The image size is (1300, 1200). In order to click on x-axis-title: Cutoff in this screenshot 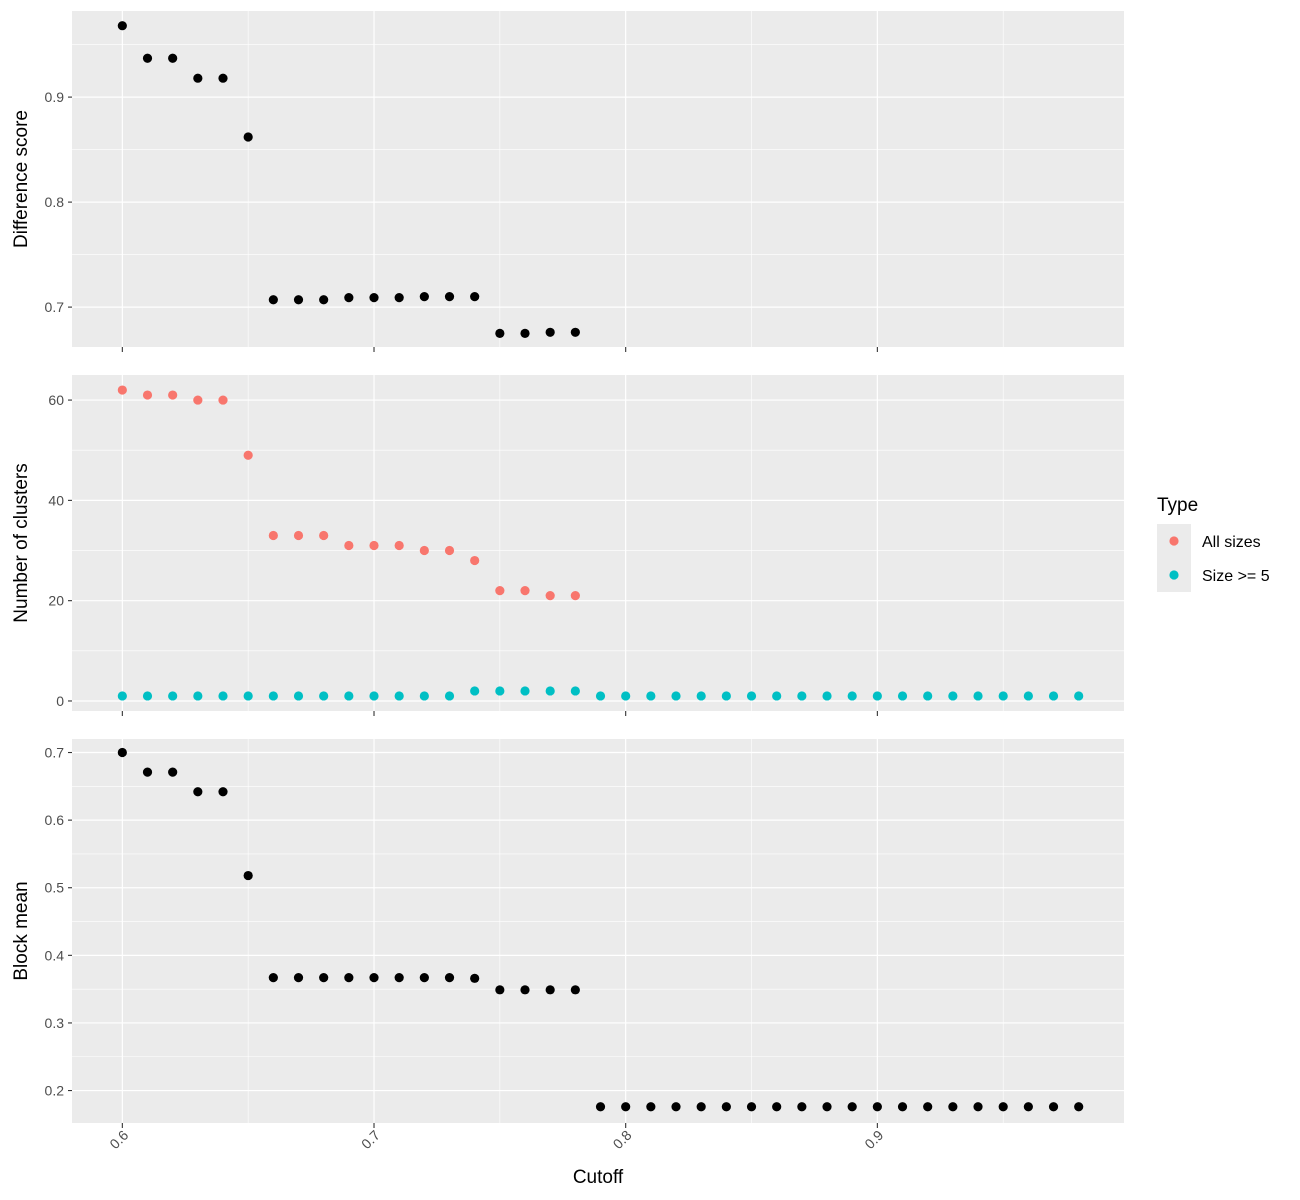, I will do `click(598, 1177)`.